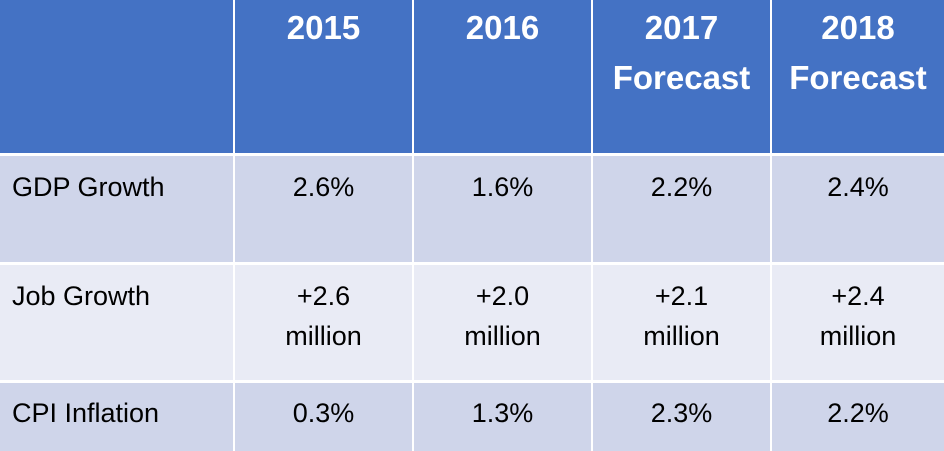 This screenshot has height=451, width=944. Describe the element at coordinates (116, 207) in the screenshot. I see `row-label-gdp-growth: GDP Growth` at that location.